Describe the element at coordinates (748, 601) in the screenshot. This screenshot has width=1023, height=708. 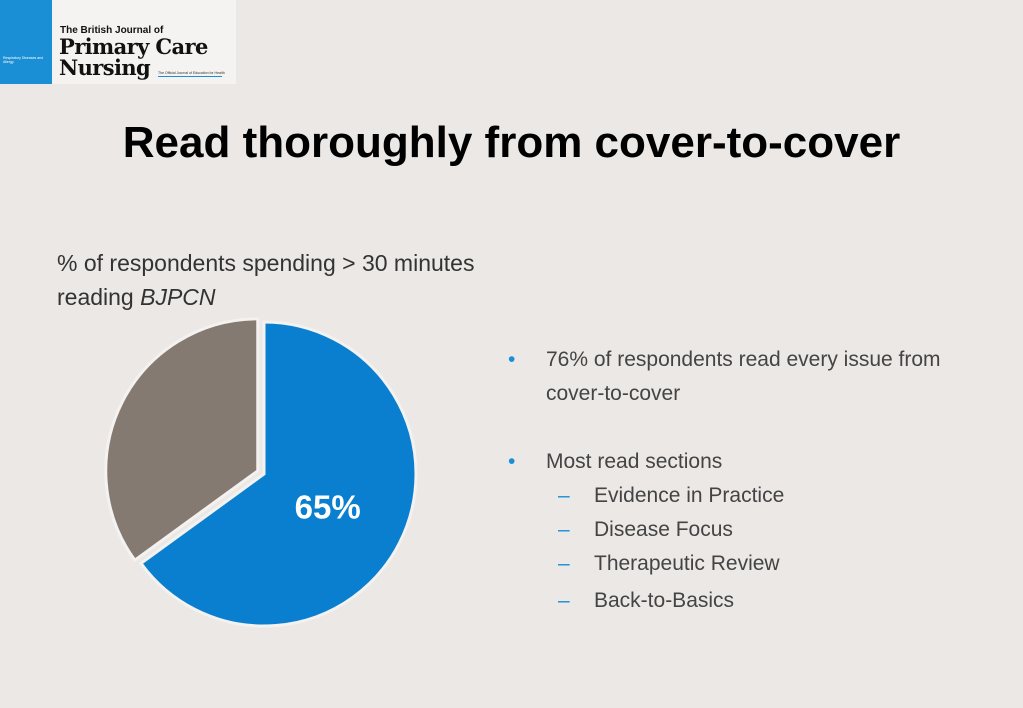
I see `sub-bullet-item: – Back-to-Basics` at that location.